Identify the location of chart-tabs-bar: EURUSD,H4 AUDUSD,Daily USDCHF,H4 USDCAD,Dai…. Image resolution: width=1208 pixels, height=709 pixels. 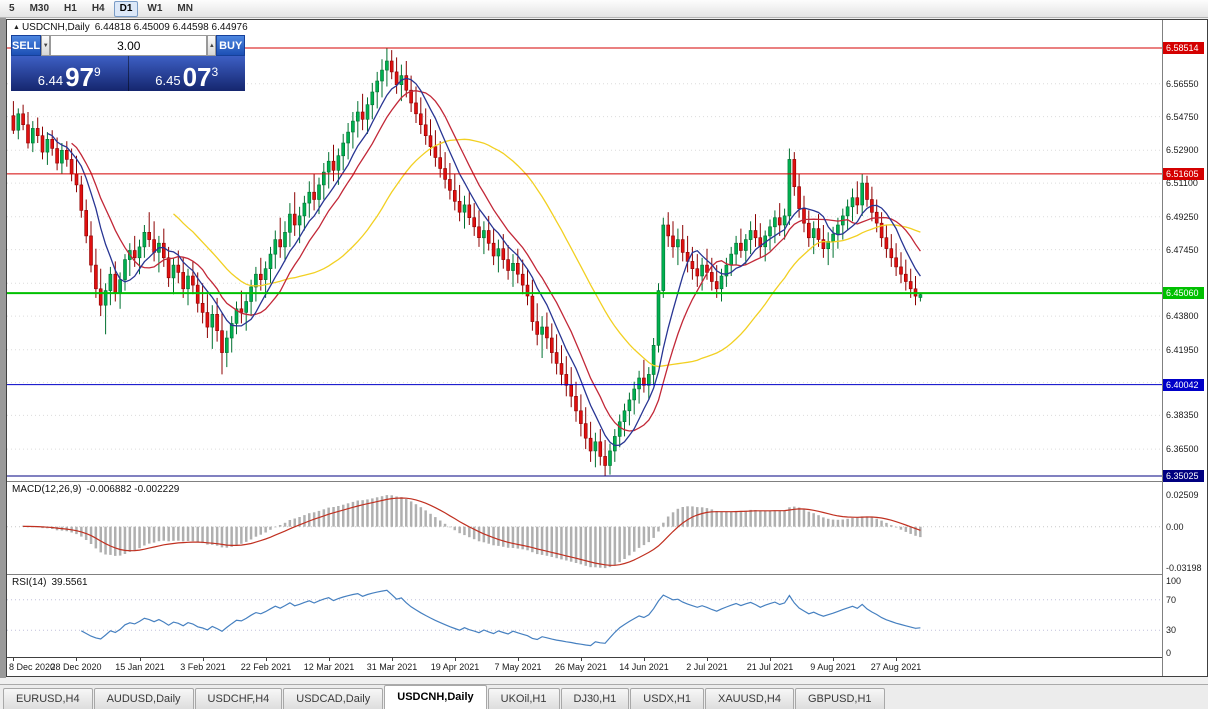
(604, 696).